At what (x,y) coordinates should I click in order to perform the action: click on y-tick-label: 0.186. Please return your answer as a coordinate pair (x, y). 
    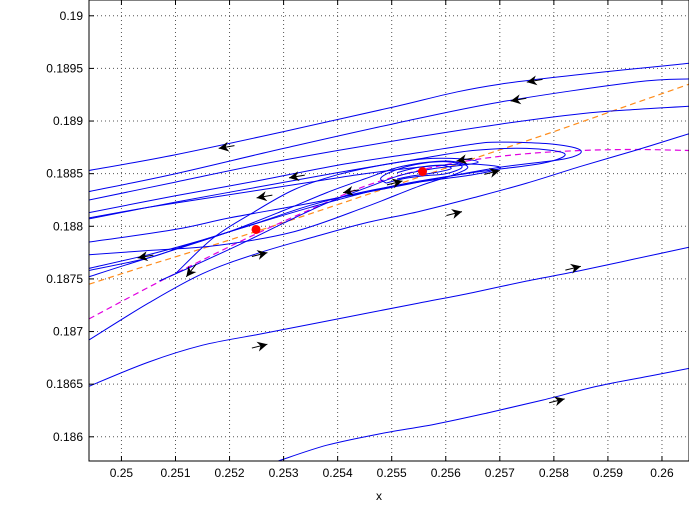
    Looking at the image, I should click on (68, 437).